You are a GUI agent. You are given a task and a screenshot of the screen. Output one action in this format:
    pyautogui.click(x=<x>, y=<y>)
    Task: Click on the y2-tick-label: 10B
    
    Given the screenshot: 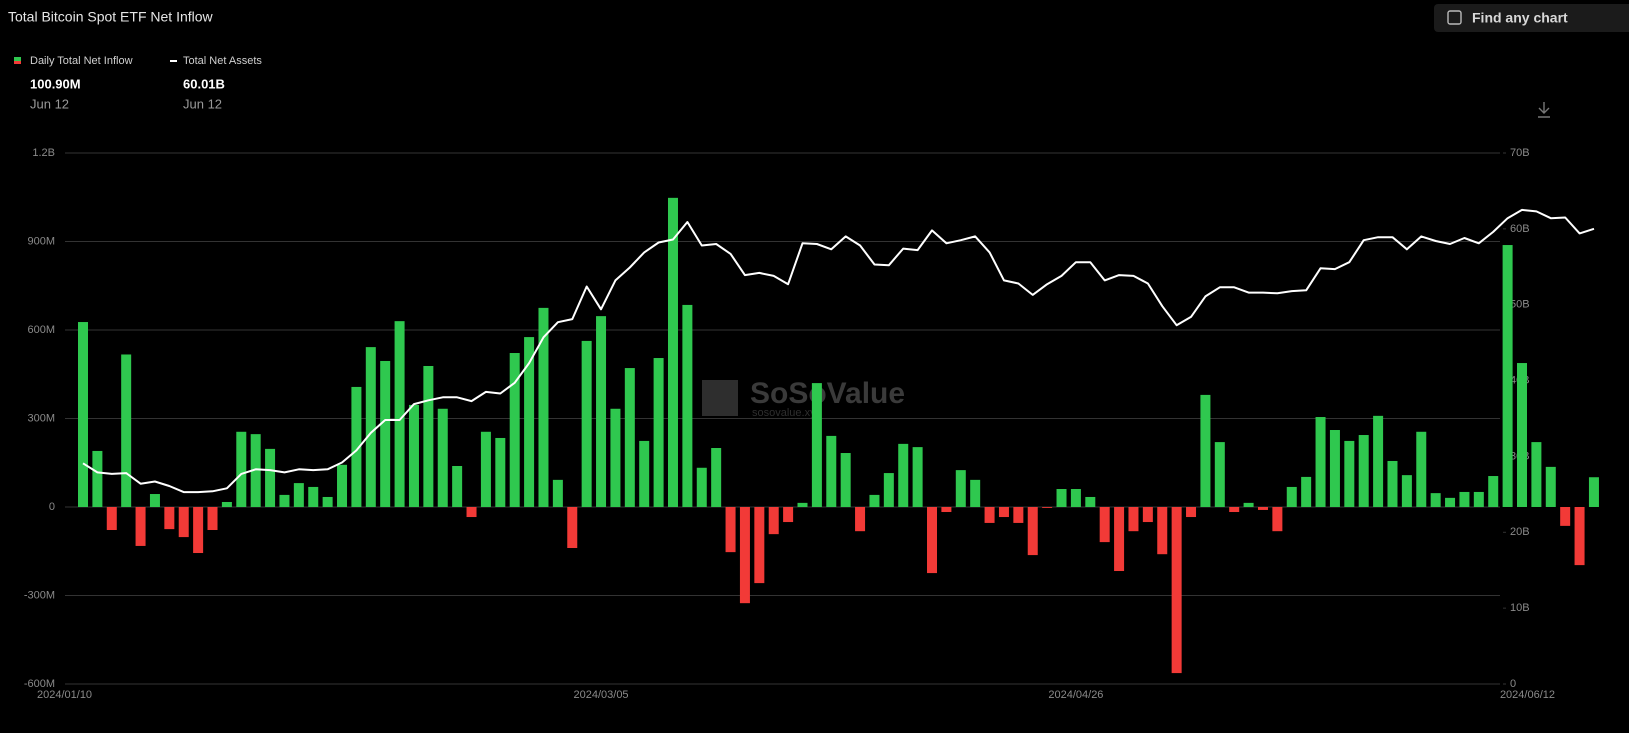 What is the action you would take?
    pyautogui.click(x=1520, y=608)
    